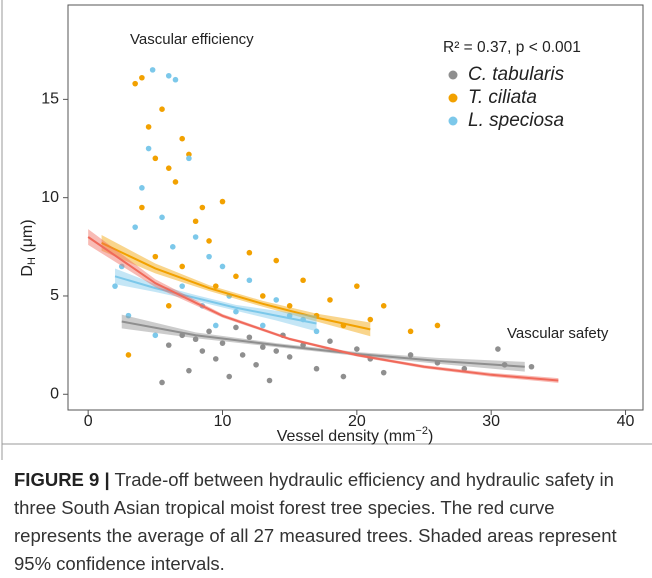  I want to click on x-label-sup: −2, so click(421, 431).